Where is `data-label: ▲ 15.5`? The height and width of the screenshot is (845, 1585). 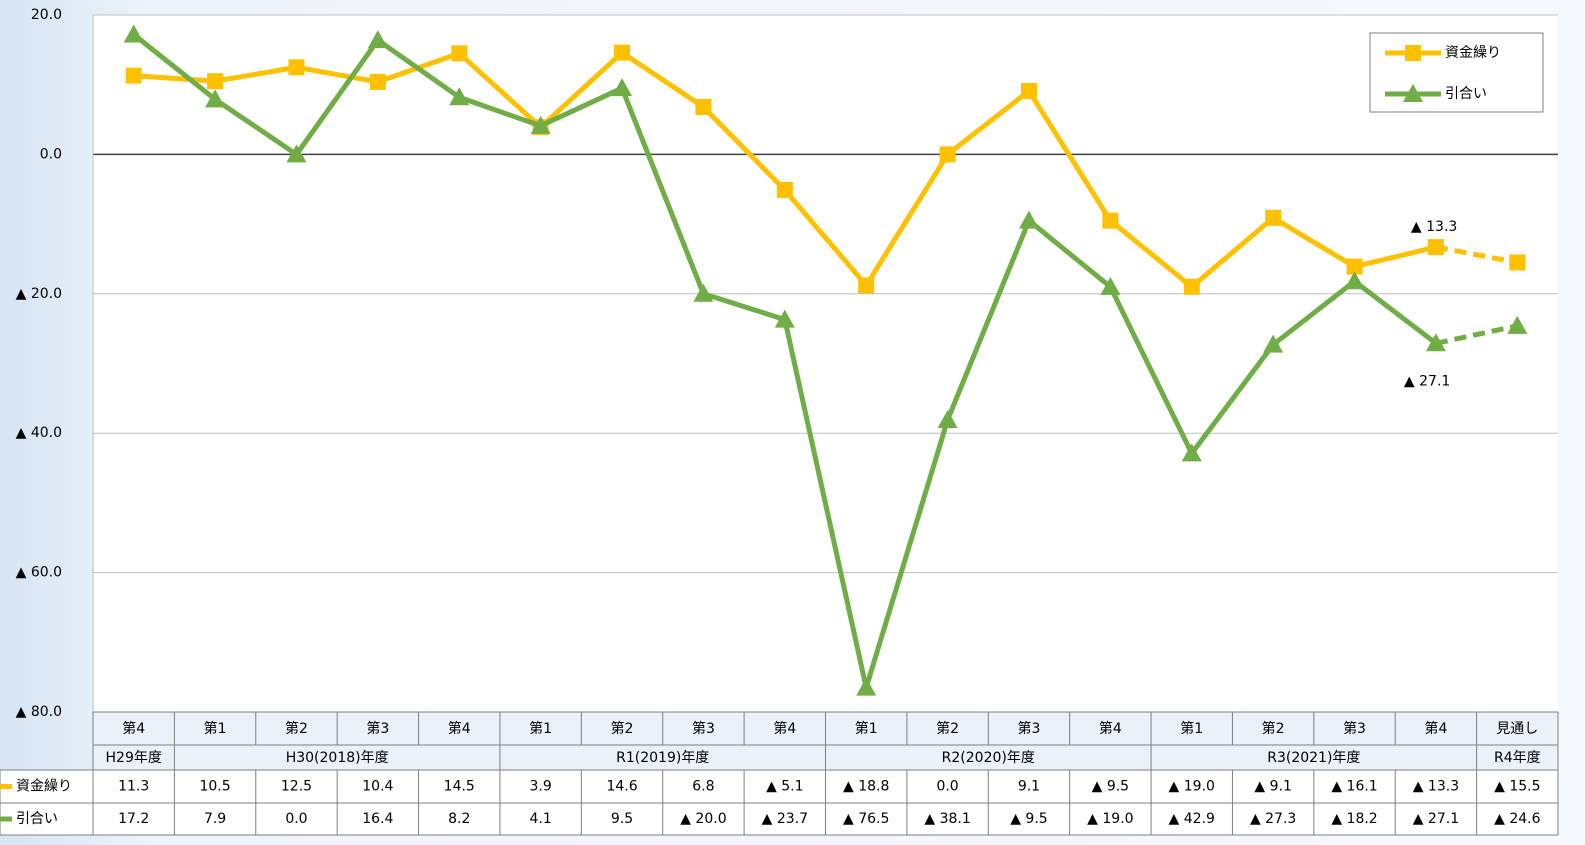 data-label: ▲ 15.5 is located at coordinates (1517, 787).